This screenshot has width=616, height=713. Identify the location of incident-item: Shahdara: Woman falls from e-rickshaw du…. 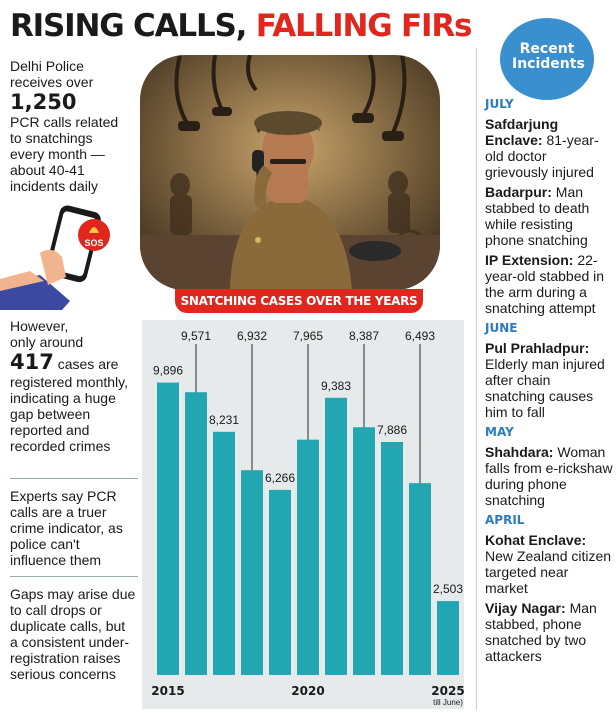
(549, 476).